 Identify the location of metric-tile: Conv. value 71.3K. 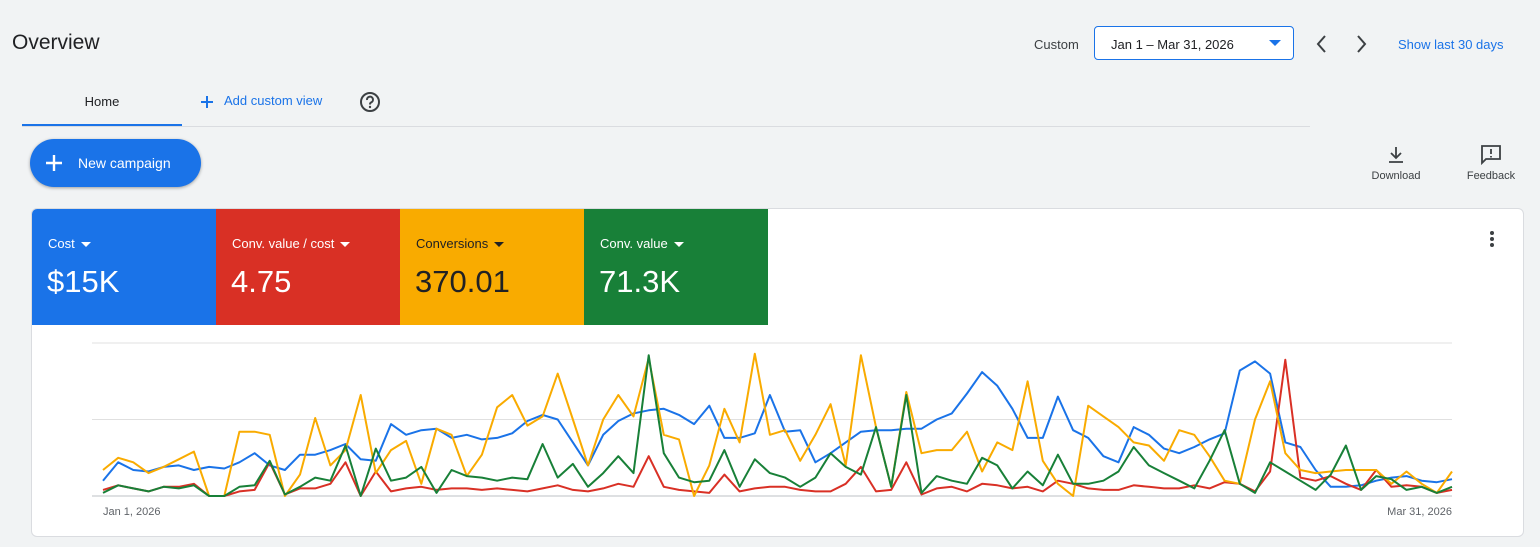
(676, 267).